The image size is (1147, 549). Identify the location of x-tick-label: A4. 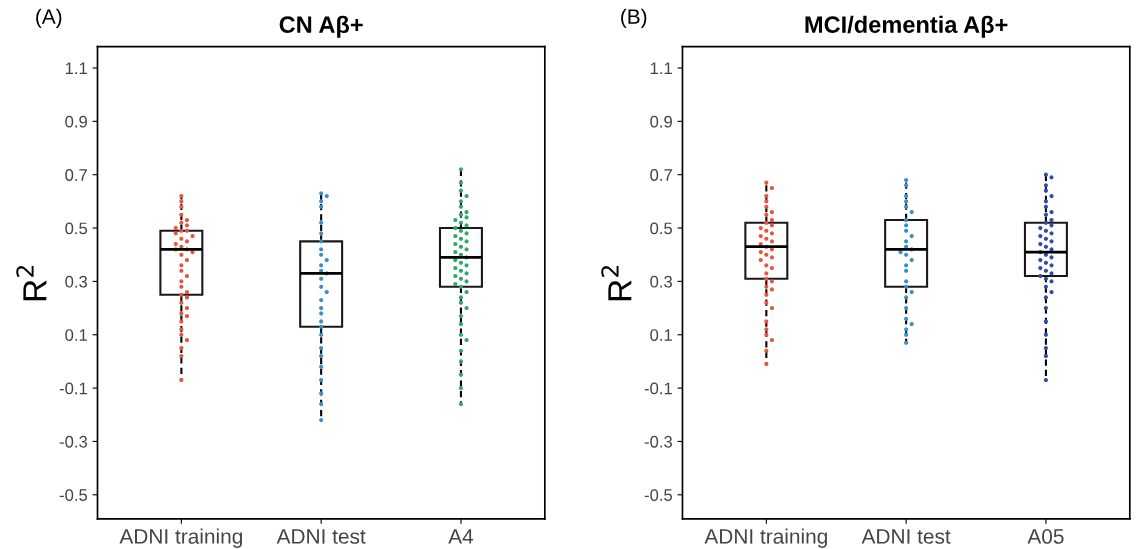
(461, 536).